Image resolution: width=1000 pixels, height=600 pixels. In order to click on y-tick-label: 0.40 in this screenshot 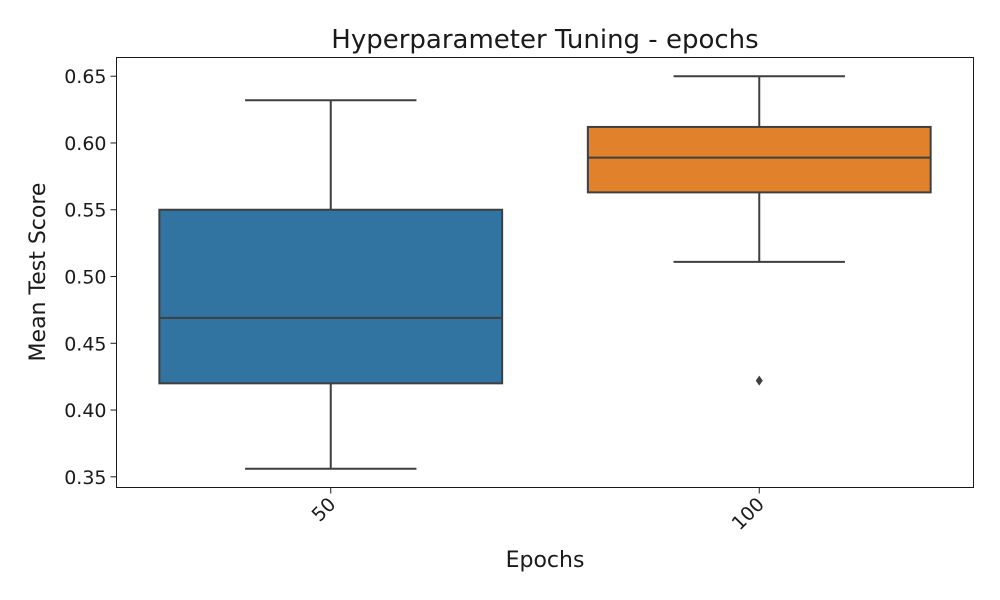, I will do `click(85, 411)`.